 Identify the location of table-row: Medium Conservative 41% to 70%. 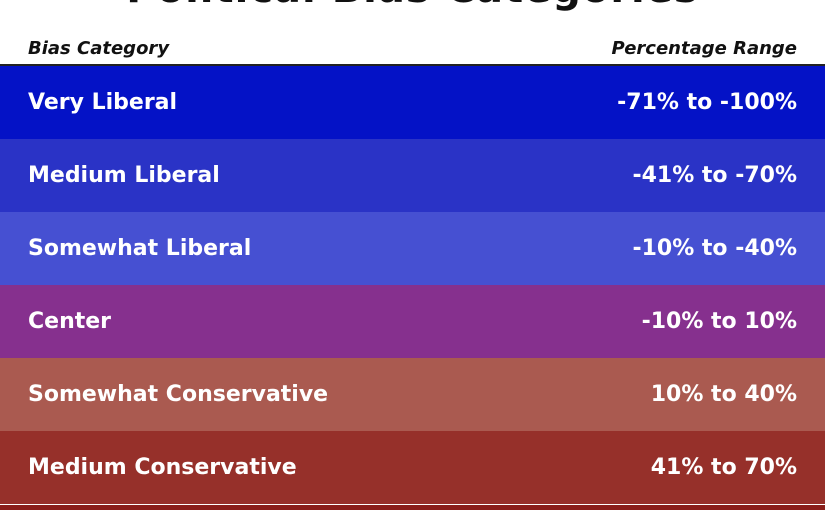
(412, 467).